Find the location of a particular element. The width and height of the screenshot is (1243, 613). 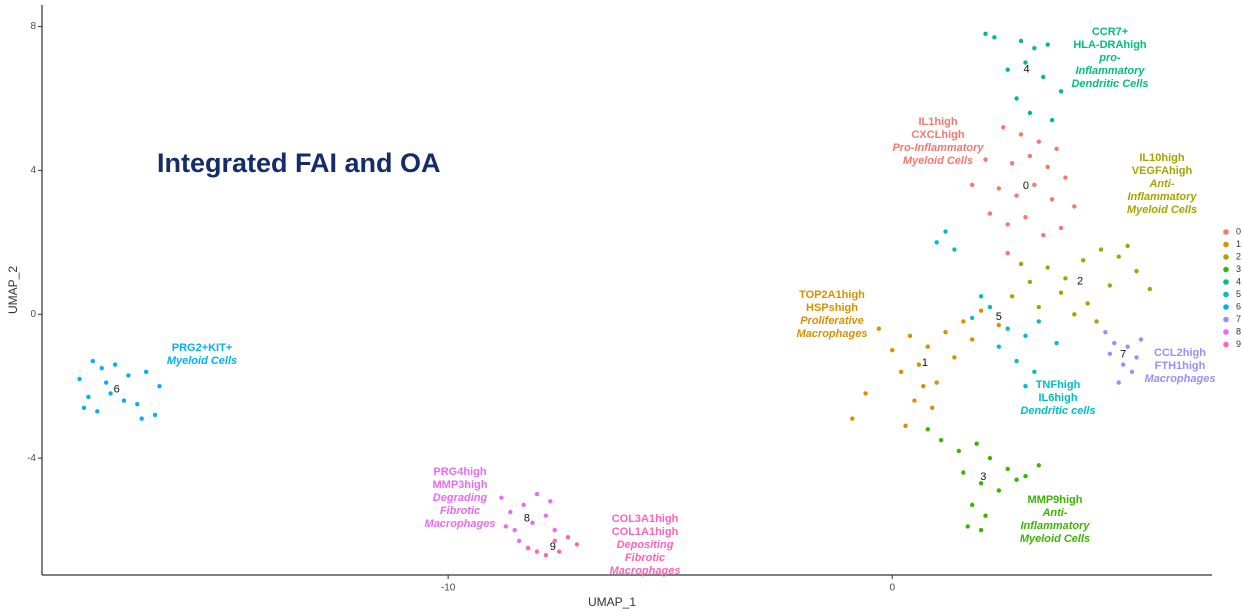

annotation: COL1A1high is located at coordinates (645, 532).